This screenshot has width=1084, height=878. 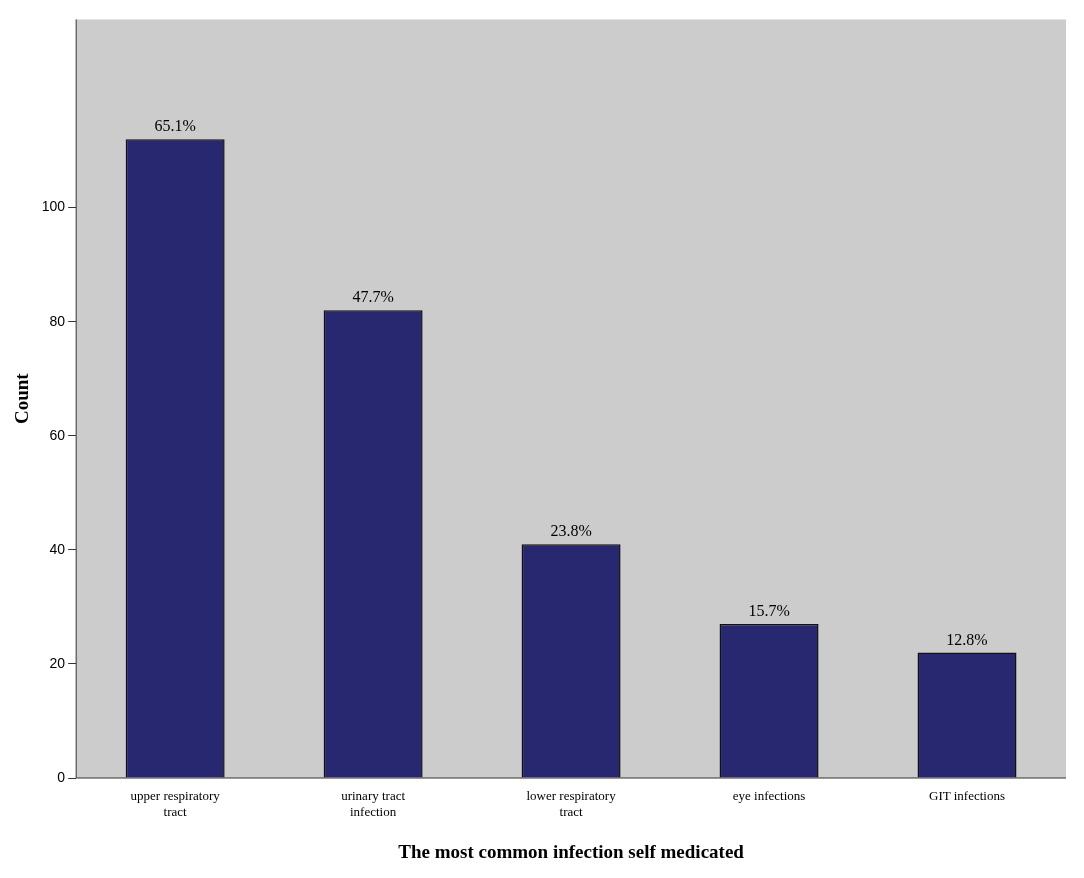 What do you see at coordinates (769, 611) in the screenshot?
I see `annotation: 15.7%` at bounding box center [769, 611].